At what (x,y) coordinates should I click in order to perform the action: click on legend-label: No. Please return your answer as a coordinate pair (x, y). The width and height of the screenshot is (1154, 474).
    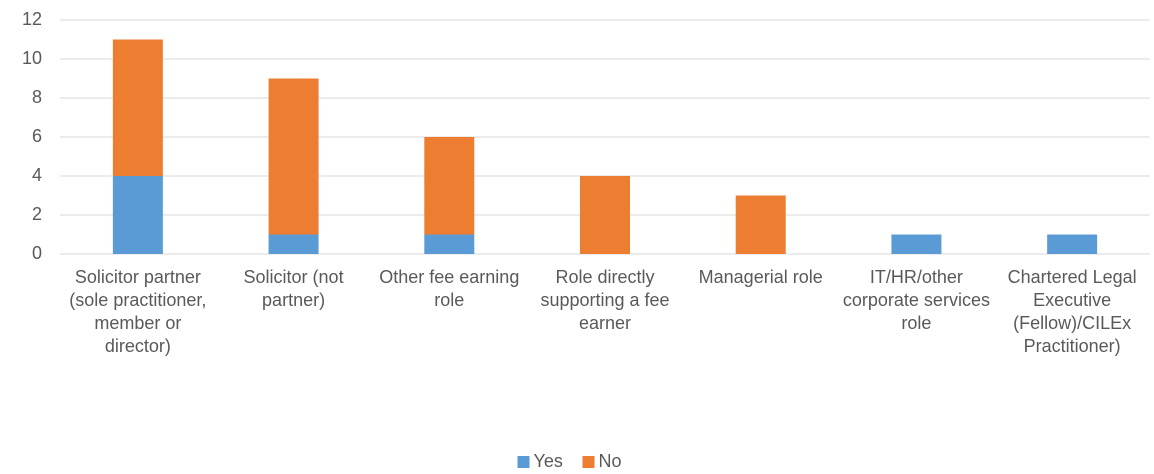
    Looking at the image, I should click on (610, 461).